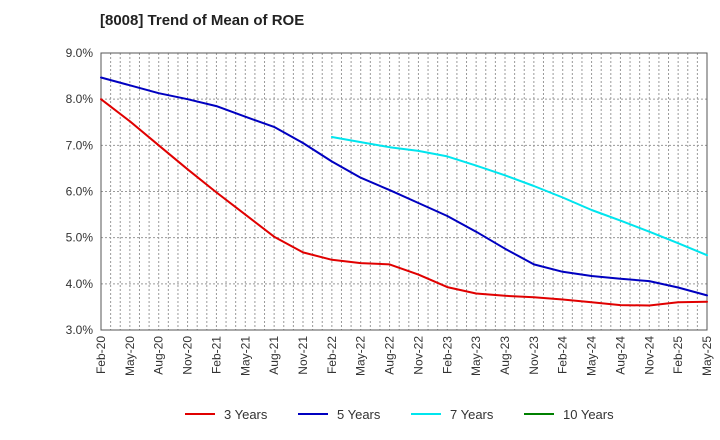 The width and height of the screenshot is (720, 440). What do you see at coordinates (80, 238) in the screenshot?
I see `y-tick-label: 5.0%` at bounding box center [80, 238].